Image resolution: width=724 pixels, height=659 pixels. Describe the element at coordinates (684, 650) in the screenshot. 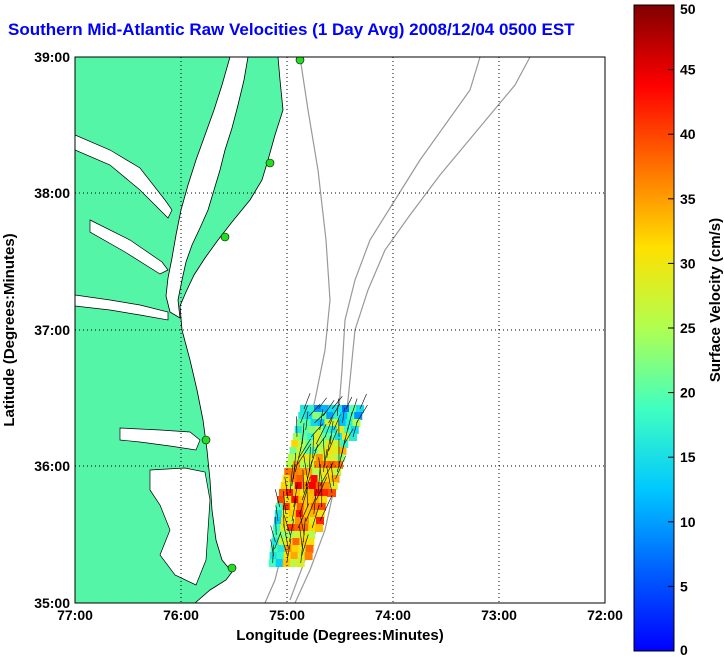

I see `colorbar-tick-label: 0` at that location.